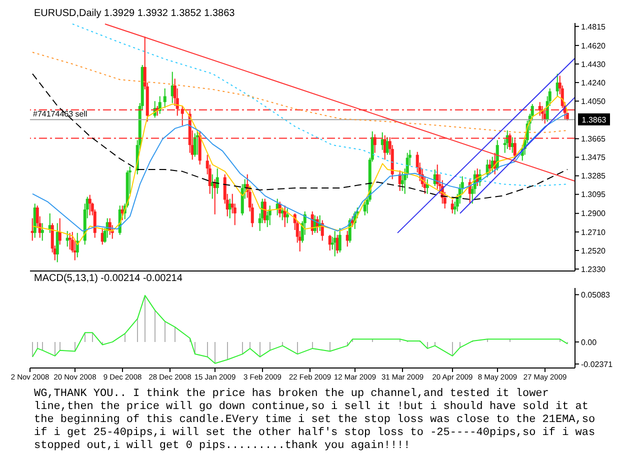  What do you see at coordinates (593, 139) in the screenshot?
I see `y-tick-label: 1.3665` at bounding box center [593, 139].